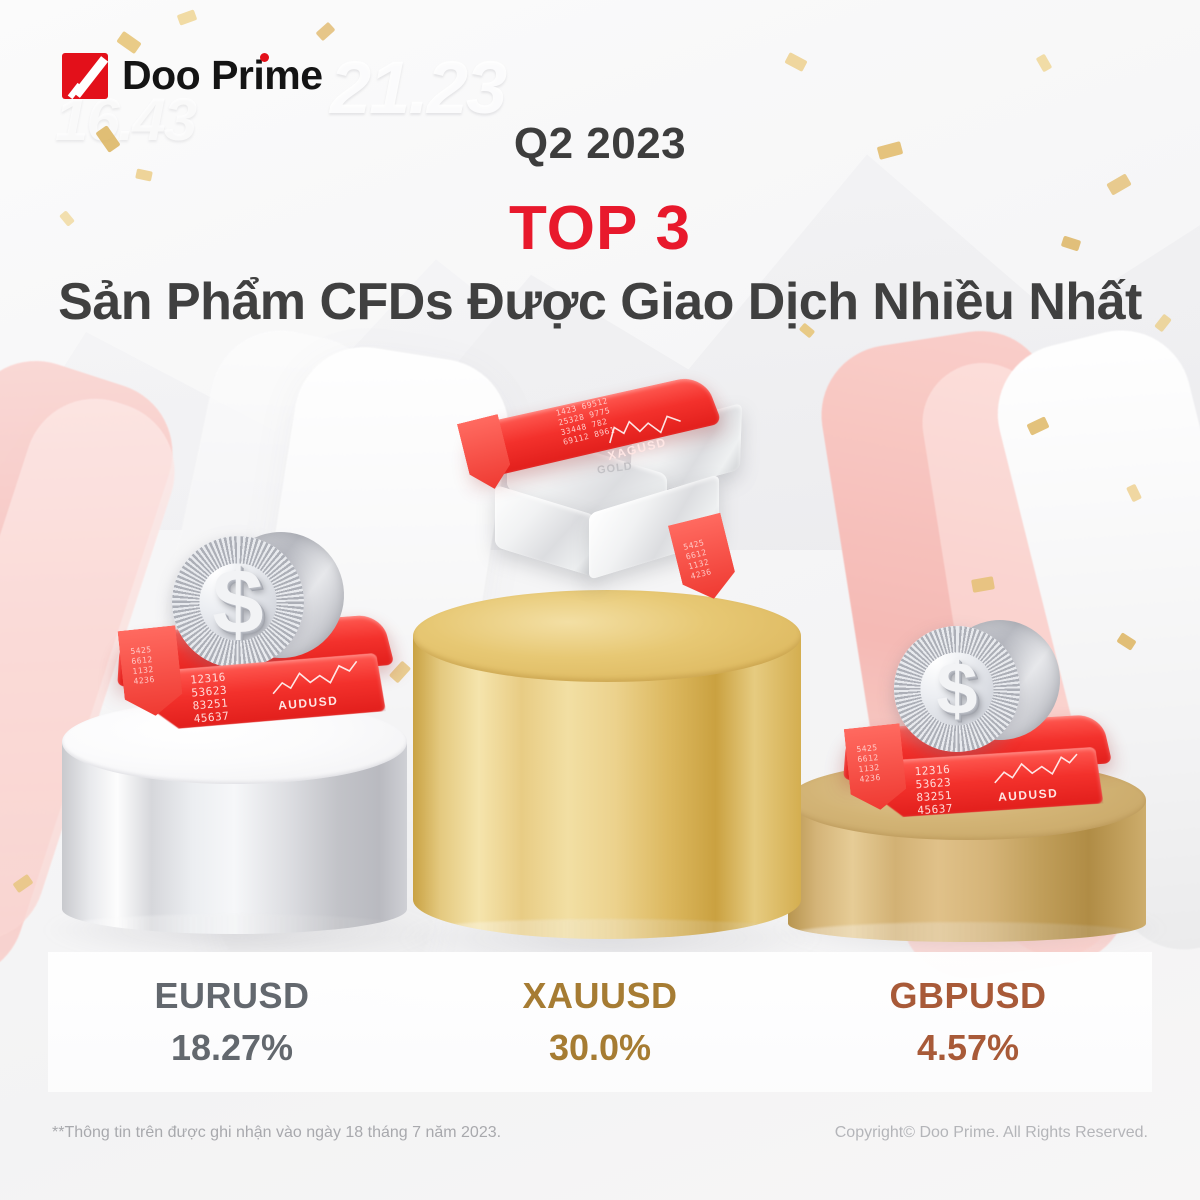 This screenshot has height=1200, width=1200. What do you see at coordinates (967, 851) in the screenshot?
I see `podium-bronze` at bounding box center [967, 851].